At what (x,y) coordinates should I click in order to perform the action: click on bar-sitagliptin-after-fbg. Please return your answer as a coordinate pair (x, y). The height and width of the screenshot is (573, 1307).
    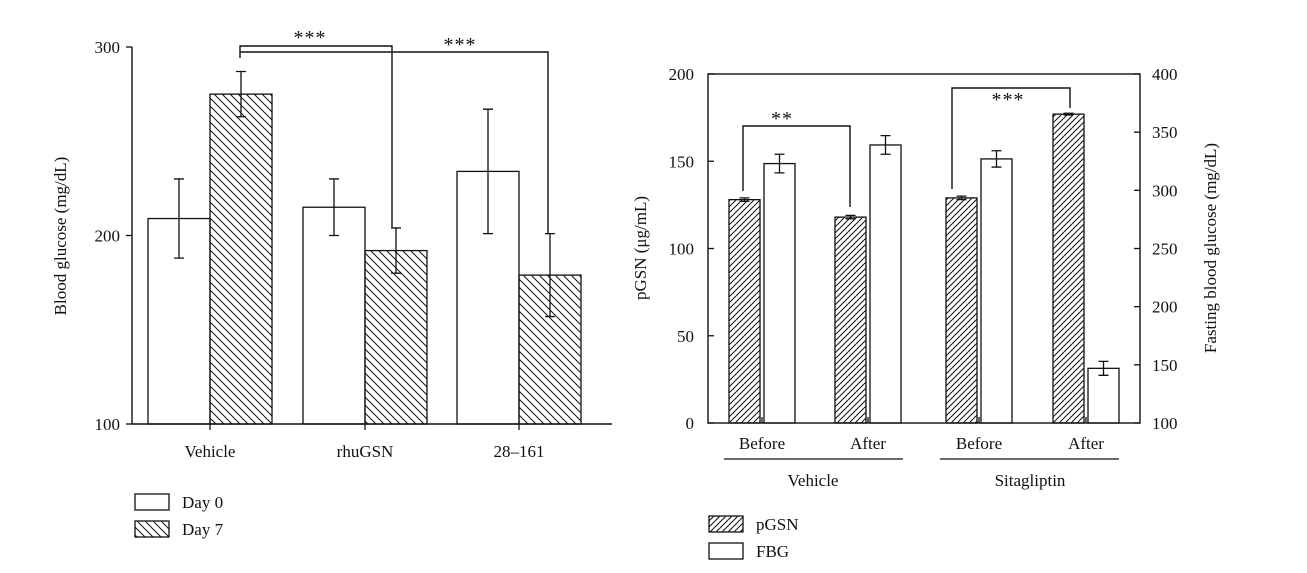
    Looking at the image, I should click on (1103, 395).